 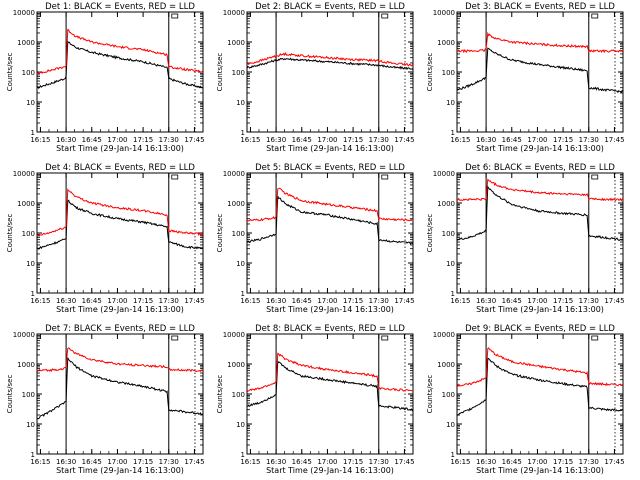 What do you see at coordinates (120, 329) in the screenshot?
I see `panel-title: Det 7: BLACK = Events, RED = LLD` at bounding box center [120, 329].